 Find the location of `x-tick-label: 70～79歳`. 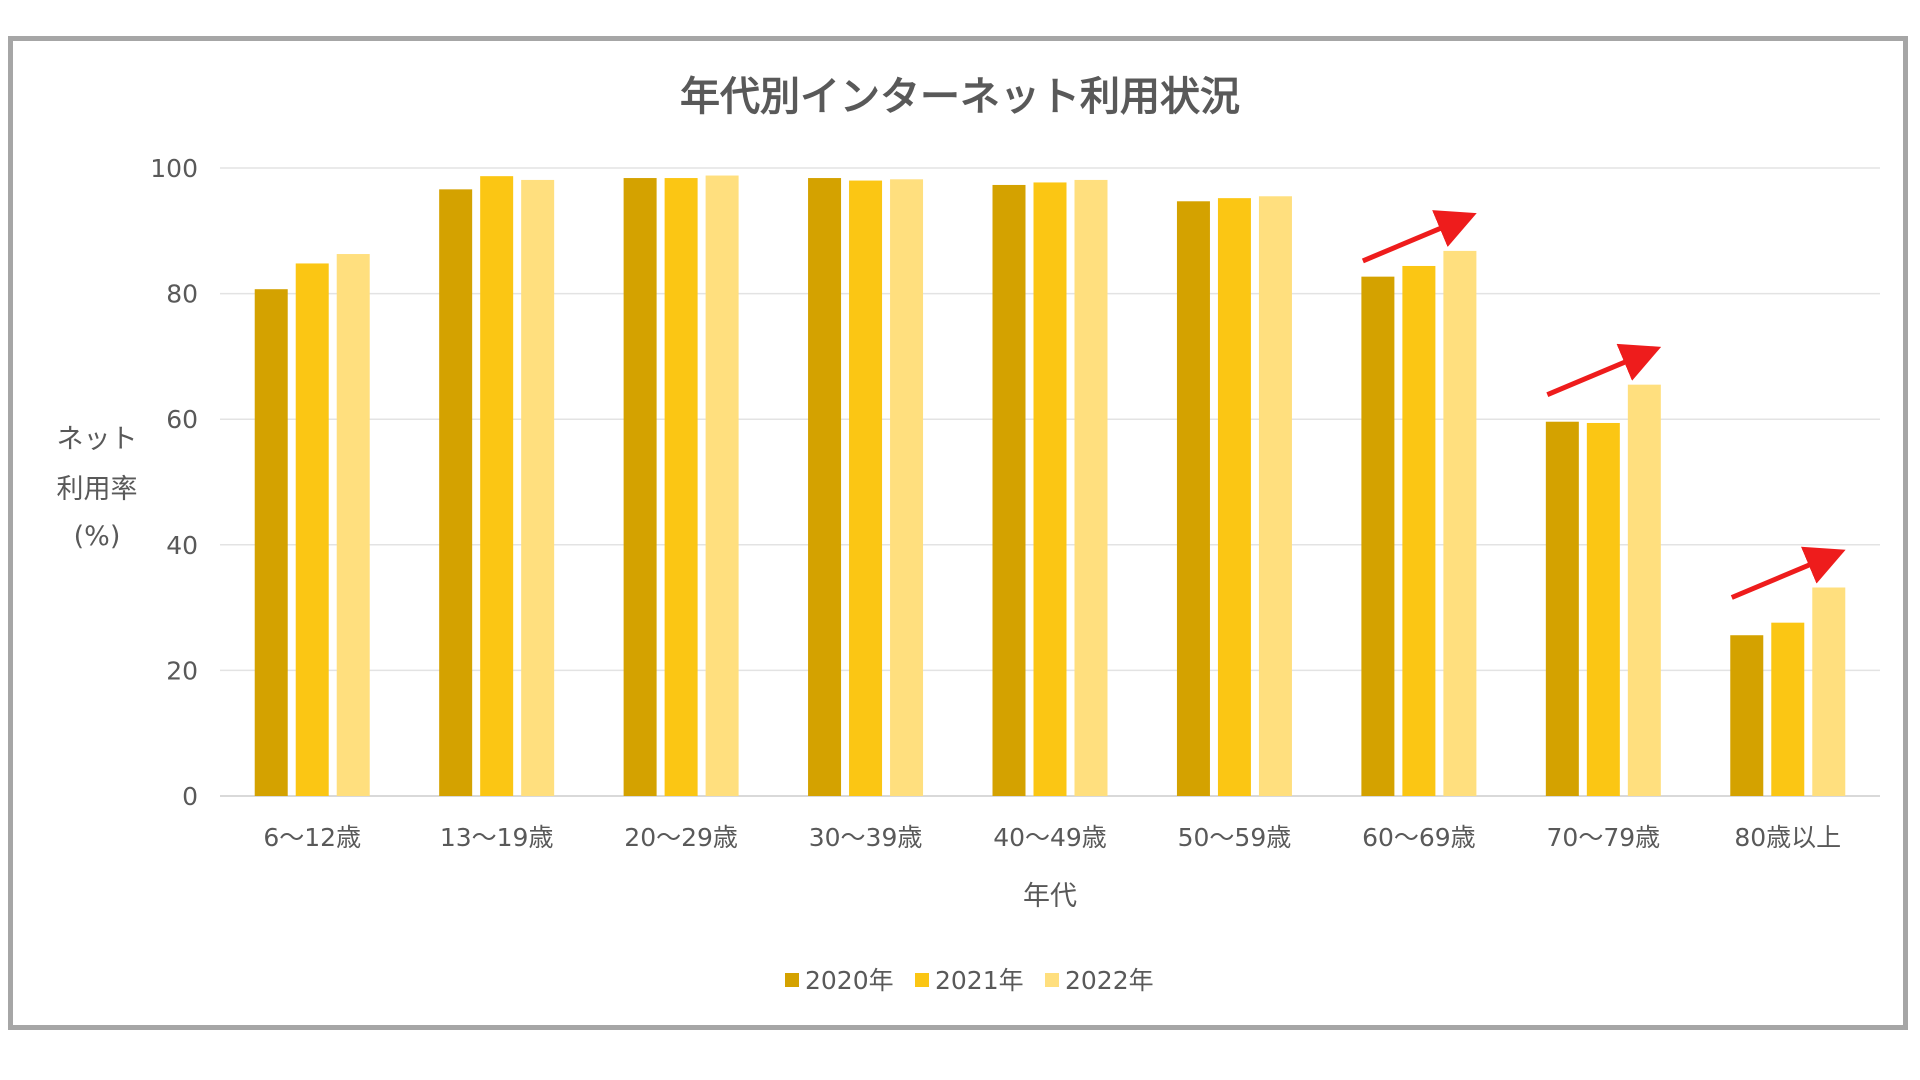

x-tick-label: 70～79歳 is located at coordinates (1604, 837).